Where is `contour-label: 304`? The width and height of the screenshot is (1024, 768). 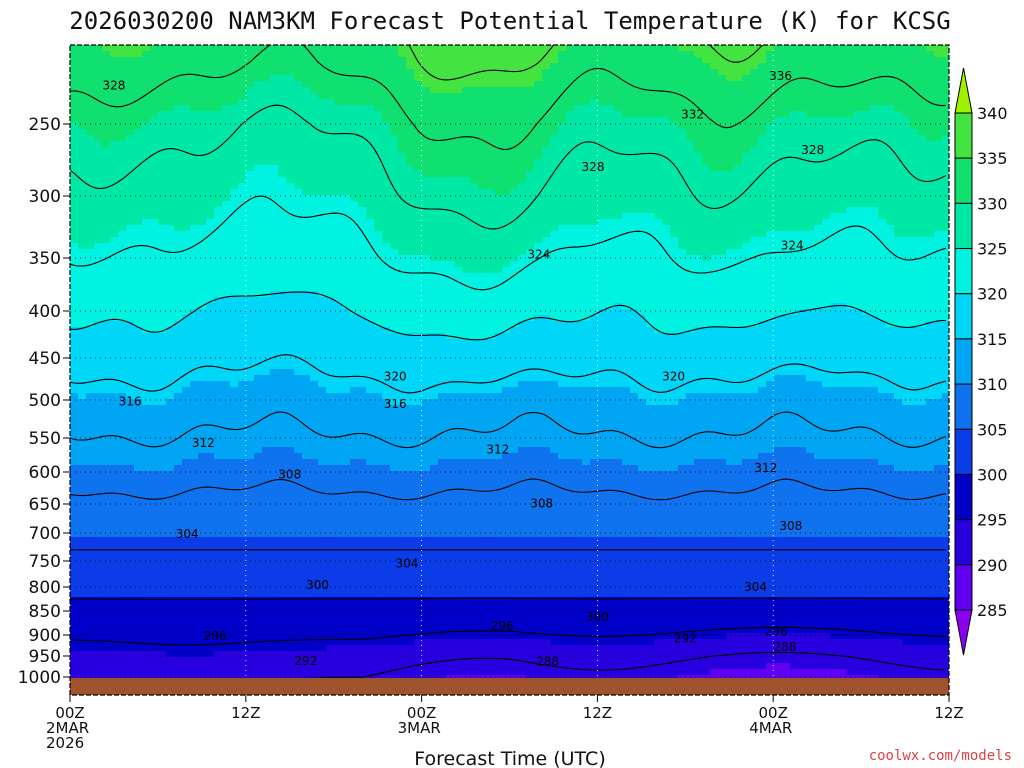 contour-label: 304 is located at coordinates (406, 564).